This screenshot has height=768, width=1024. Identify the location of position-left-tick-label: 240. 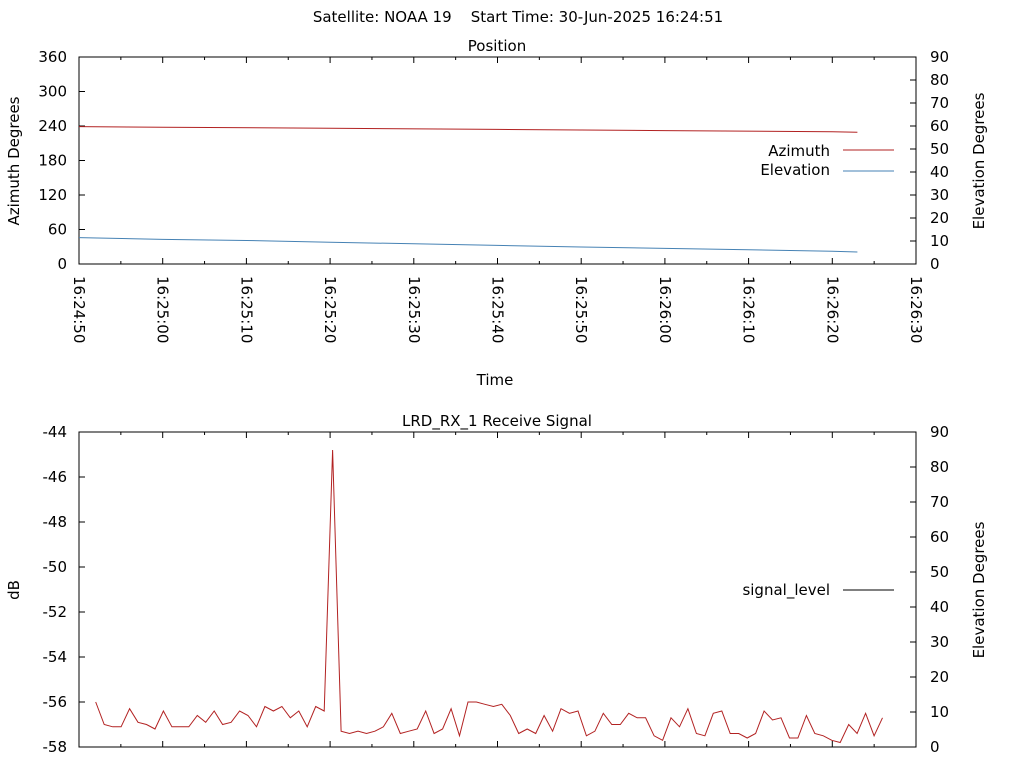
(52, 126).